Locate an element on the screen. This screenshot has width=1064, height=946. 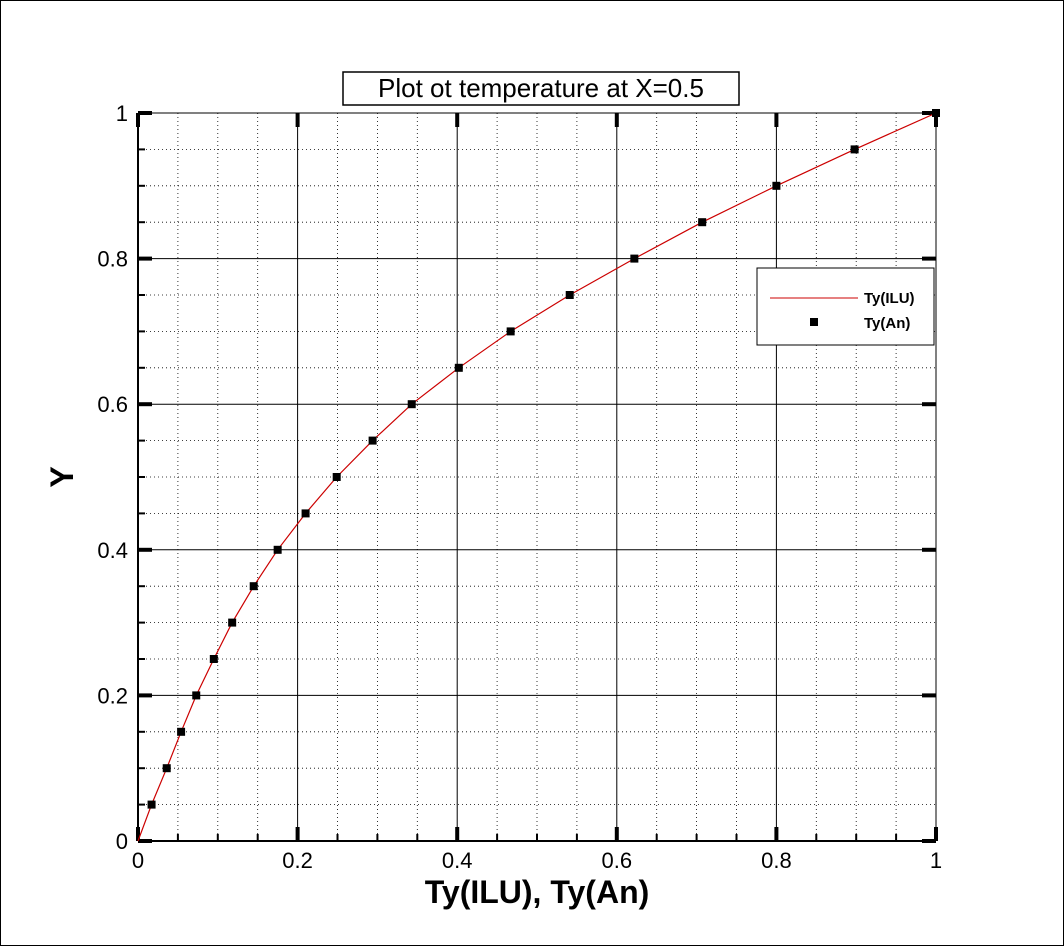
x-tick-label: 0 is located at coordinates (138, 860).